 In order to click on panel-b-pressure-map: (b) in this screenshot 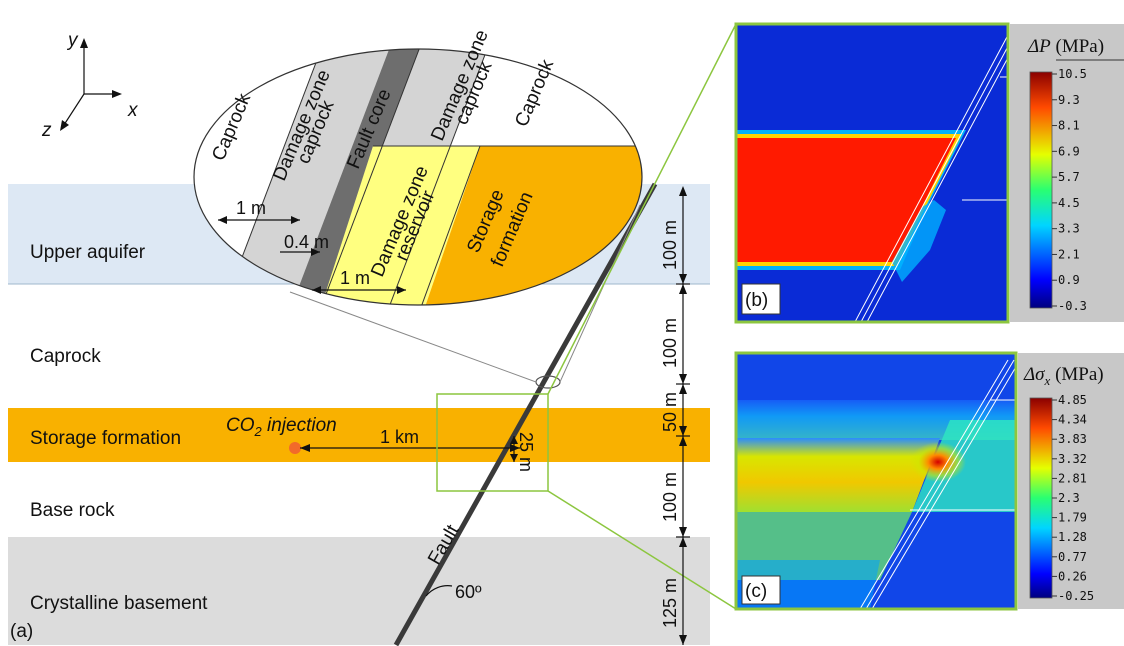, I will do `click(872, 173)`.